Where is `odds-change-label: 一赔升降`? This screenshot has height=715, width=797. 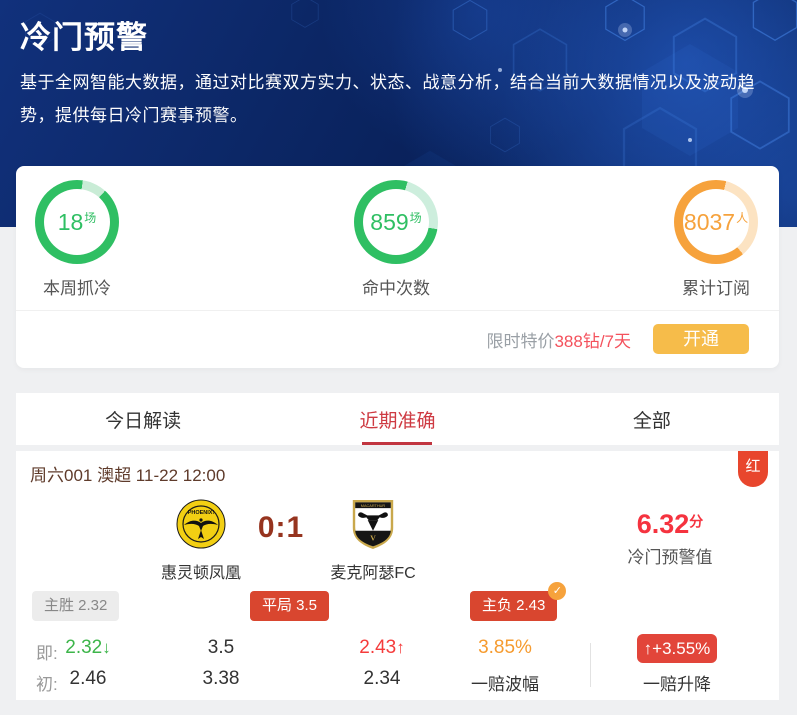
odds-change-label: 一赔升降 is located at coordinates (677, 684).